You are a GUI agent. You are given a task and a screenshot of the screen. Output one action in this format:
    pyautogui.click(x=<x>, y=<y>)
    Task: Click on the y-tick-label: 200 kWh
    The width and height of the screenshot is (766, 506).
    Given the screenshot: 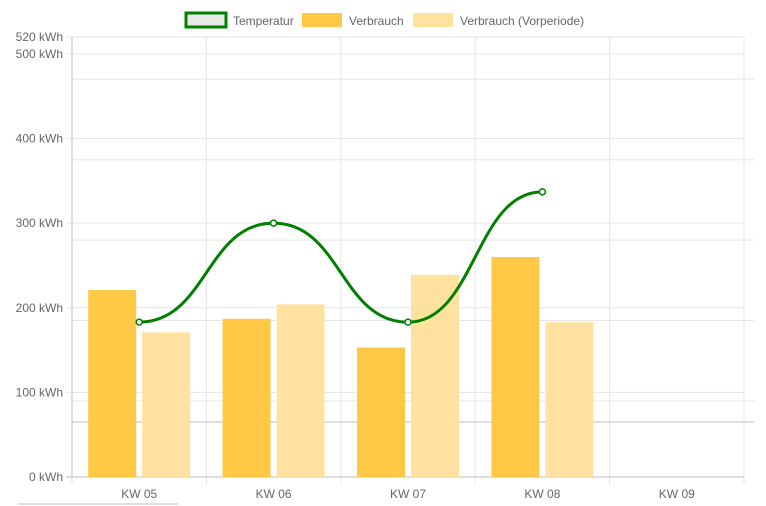 What is the action you would take?
    pyautogui.click(x=39, y=308)
    